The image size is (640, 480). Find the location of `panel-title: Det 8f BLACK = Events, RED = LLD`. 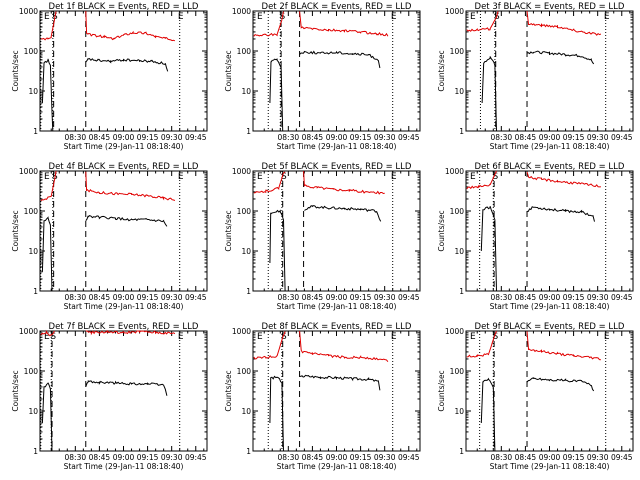

panel-title: Det 8f BLACK = Events, RED = LLD is located at coordinates (337, 327).